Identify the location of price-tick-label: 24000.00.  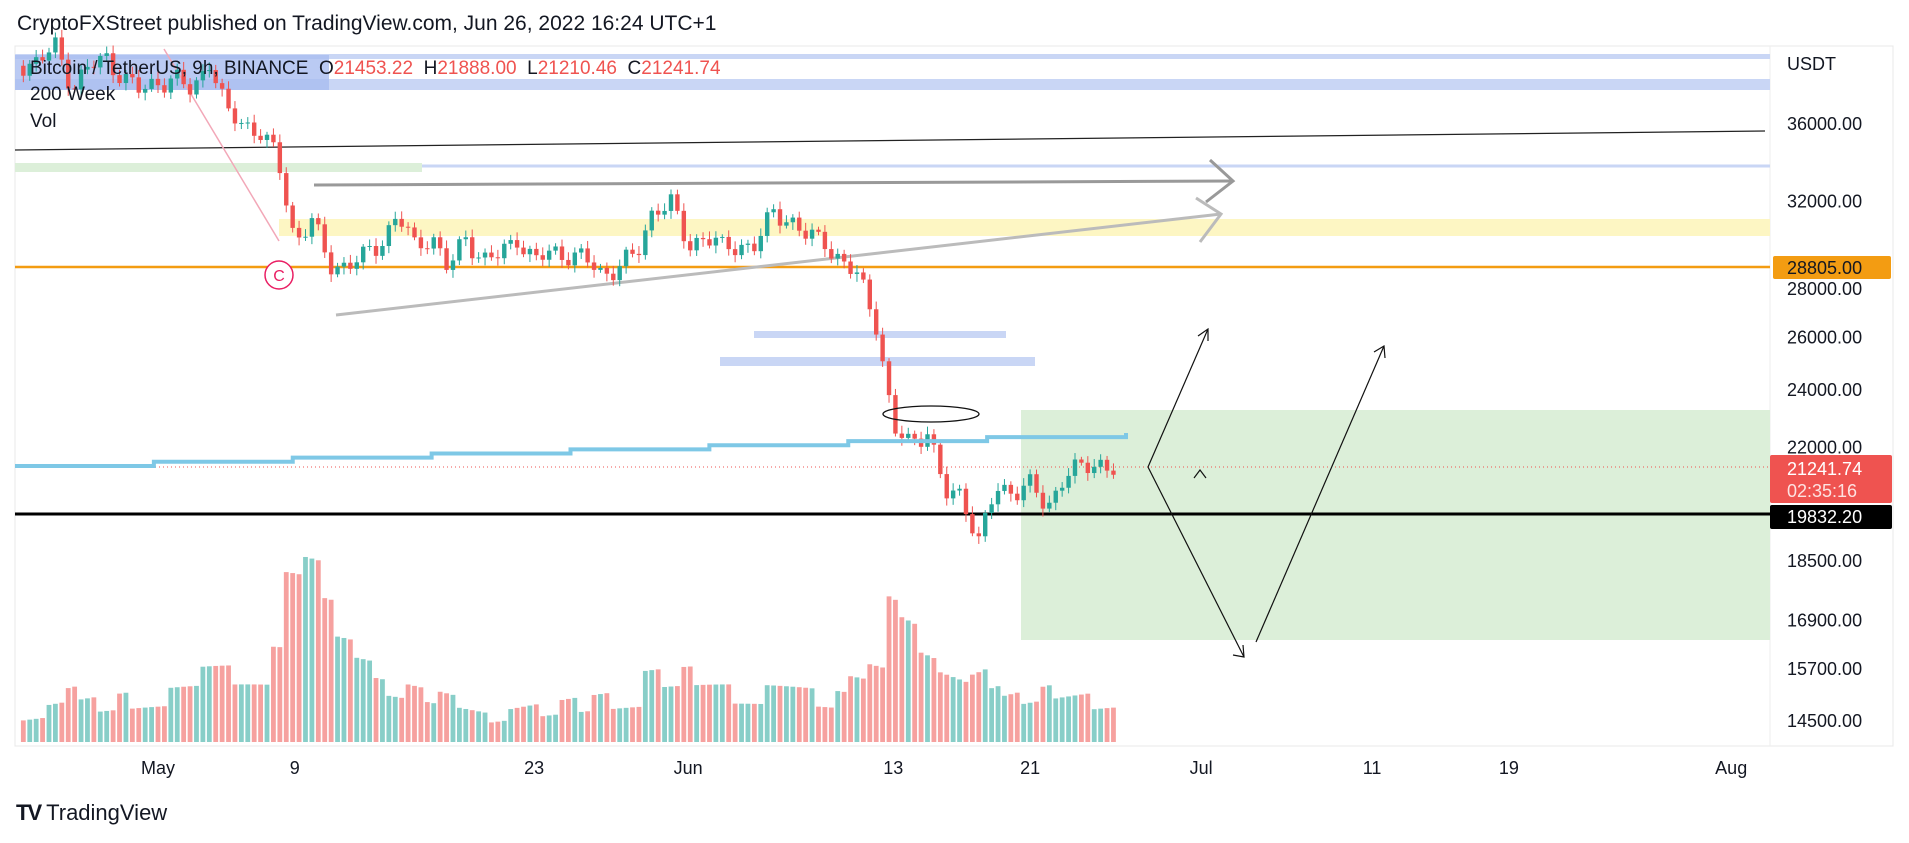
(1824, 390).